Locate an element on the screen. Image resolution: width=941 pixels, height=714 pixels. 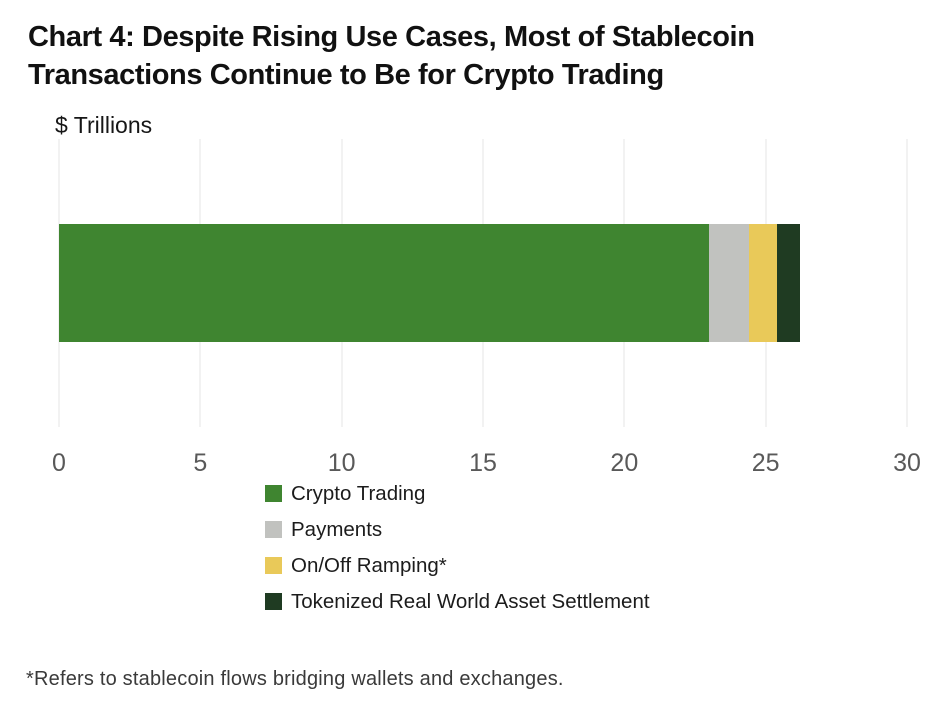
legend-swatch-payments is located at coordinates (273, 529).